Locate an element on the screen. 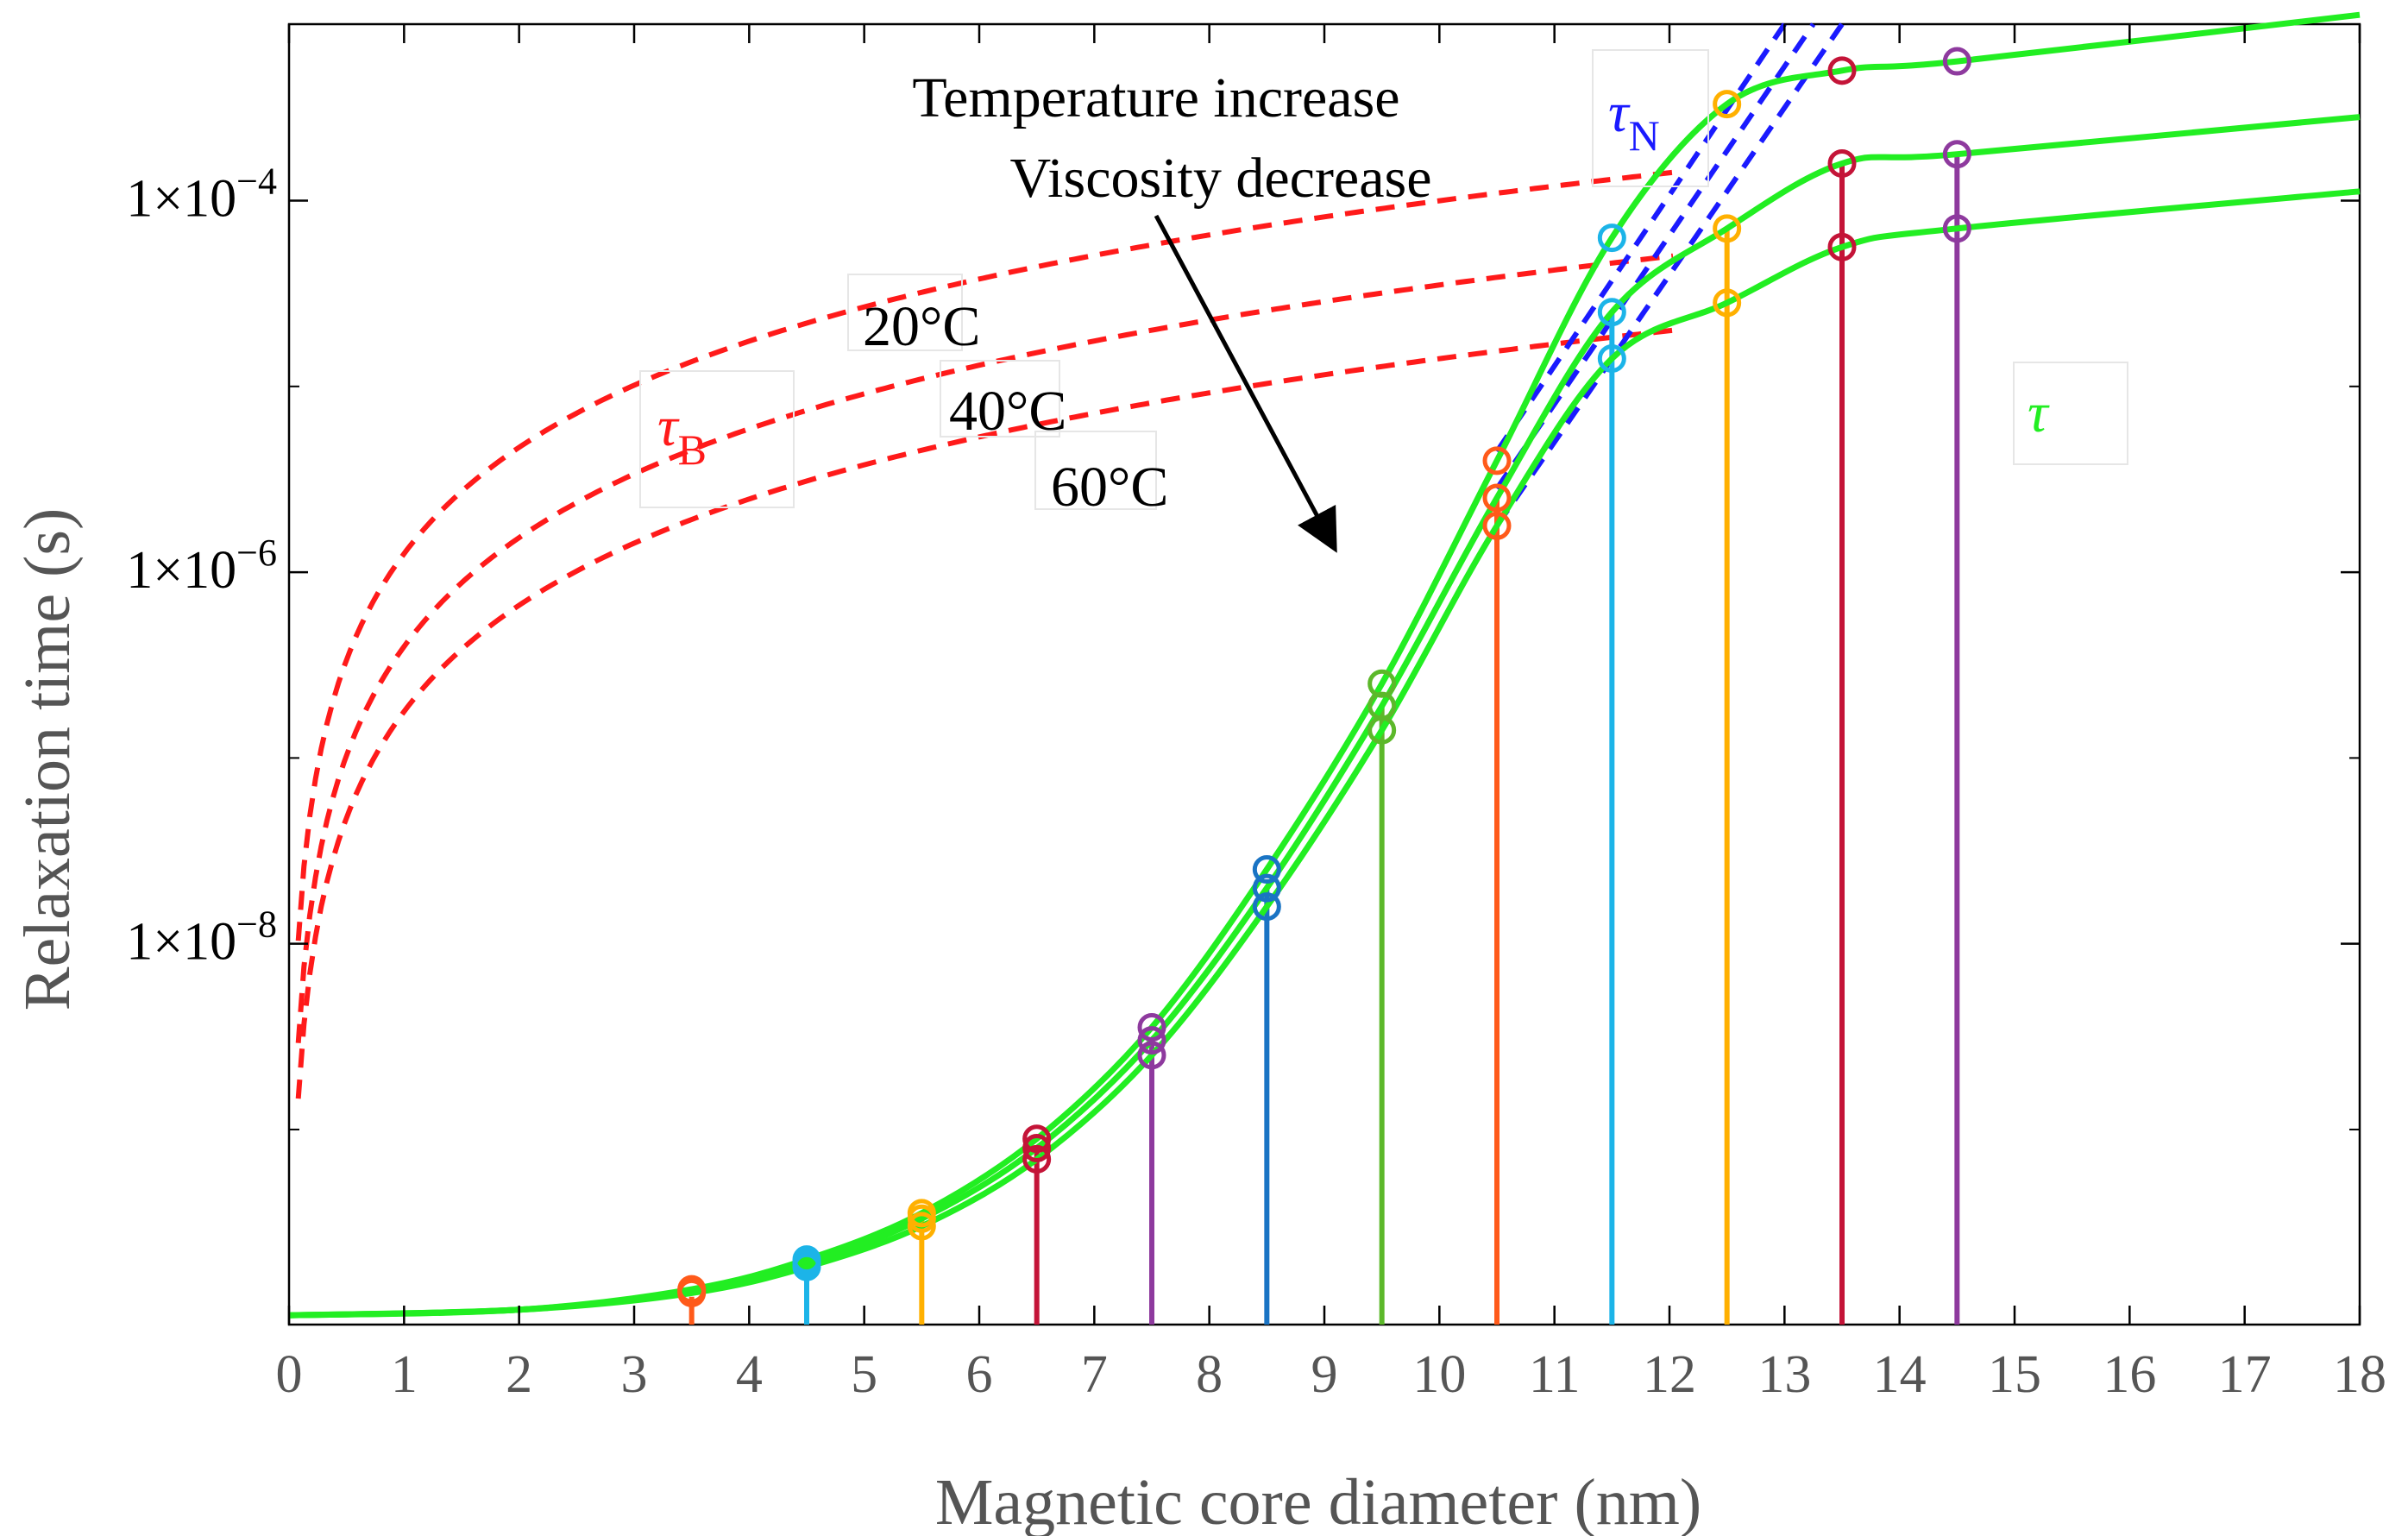 The height and width of the screenshot is (1536, 2408). label-box-tau-n is located at coordinates (1650, 118).